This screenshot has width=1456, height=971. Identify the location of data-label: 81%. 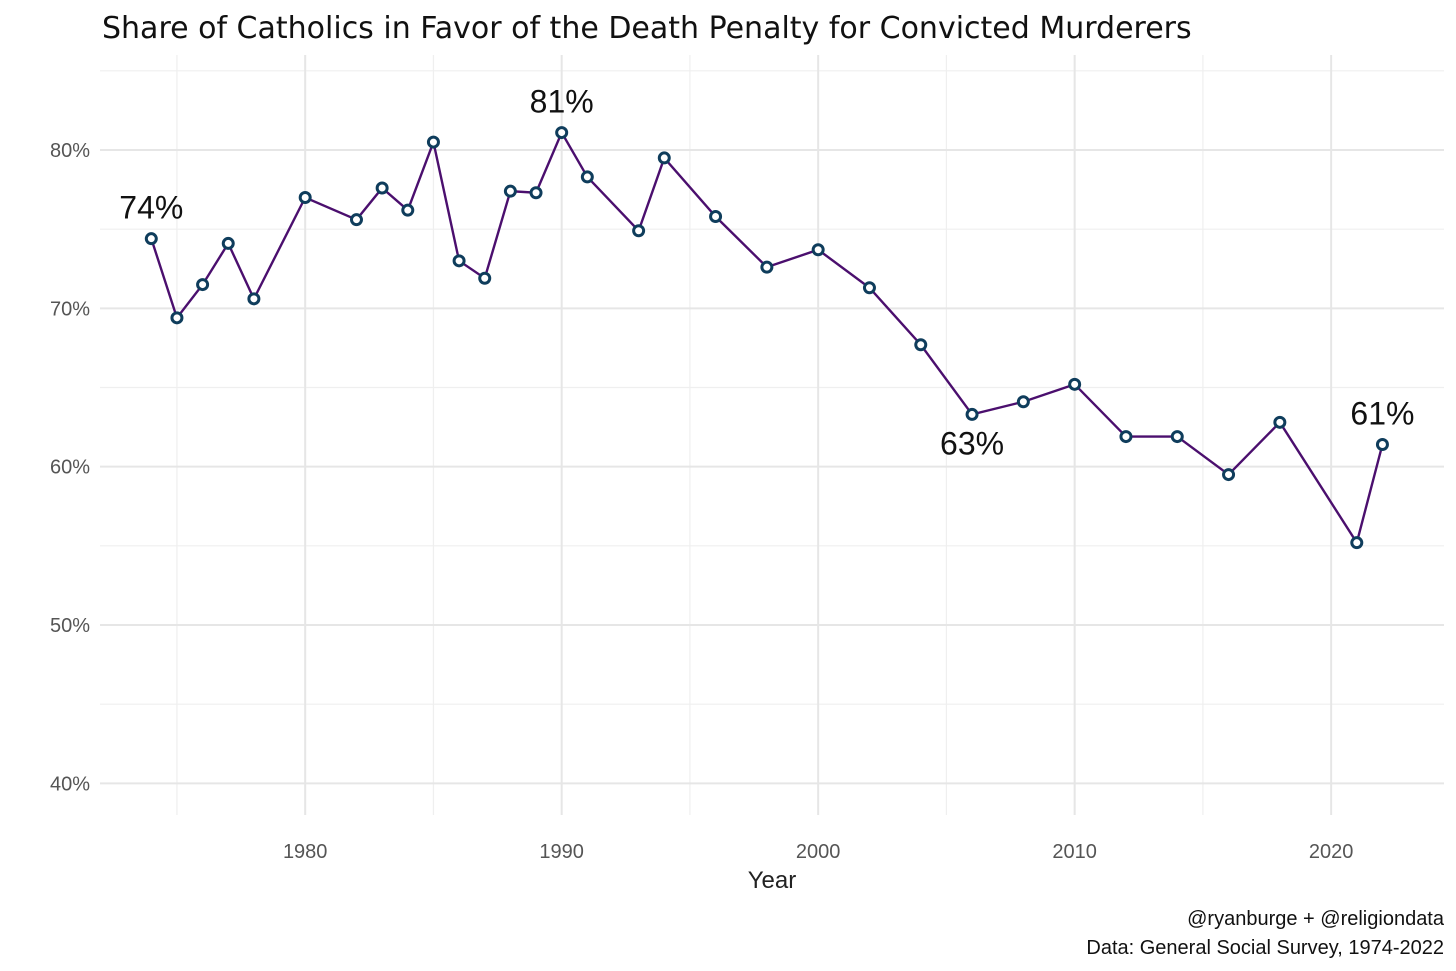
(562, 102).